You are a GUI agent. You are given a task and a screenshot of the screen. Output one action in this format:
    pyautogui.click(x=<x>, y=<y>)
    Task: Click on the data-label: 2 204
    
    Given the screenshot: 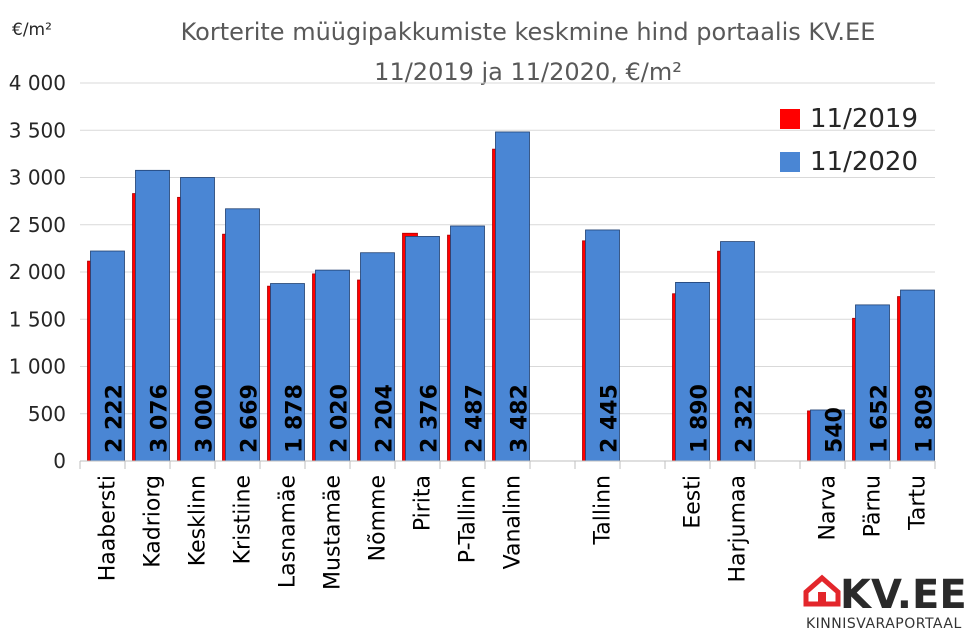 What is the action you would take?
    pyautogui.click(x=385, y=418)
    